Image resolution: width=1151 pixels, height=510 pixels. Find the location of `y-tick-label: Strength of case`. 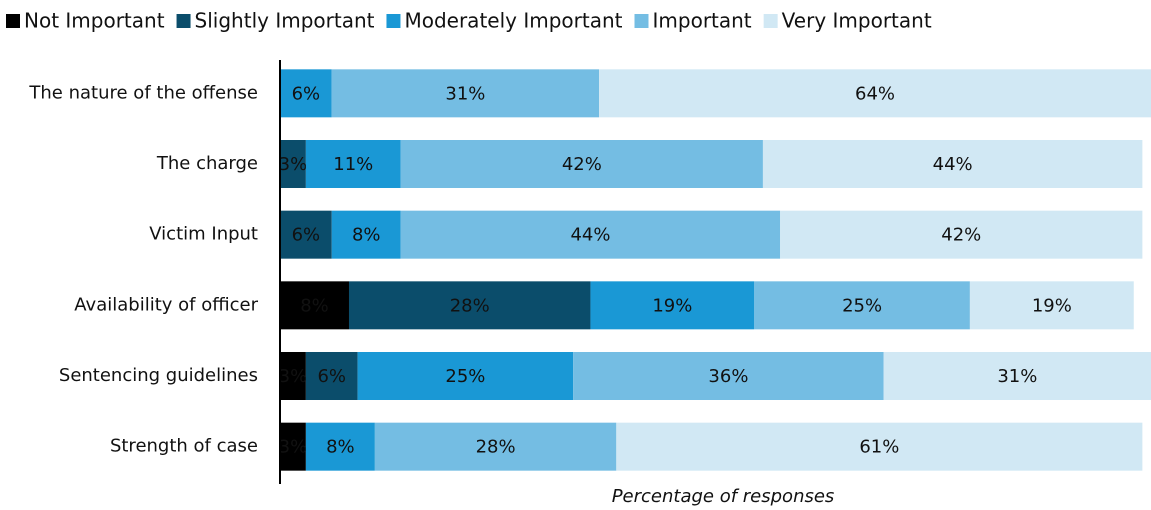

y-tick-label: Strength of case is located at coordinates (184, 446).